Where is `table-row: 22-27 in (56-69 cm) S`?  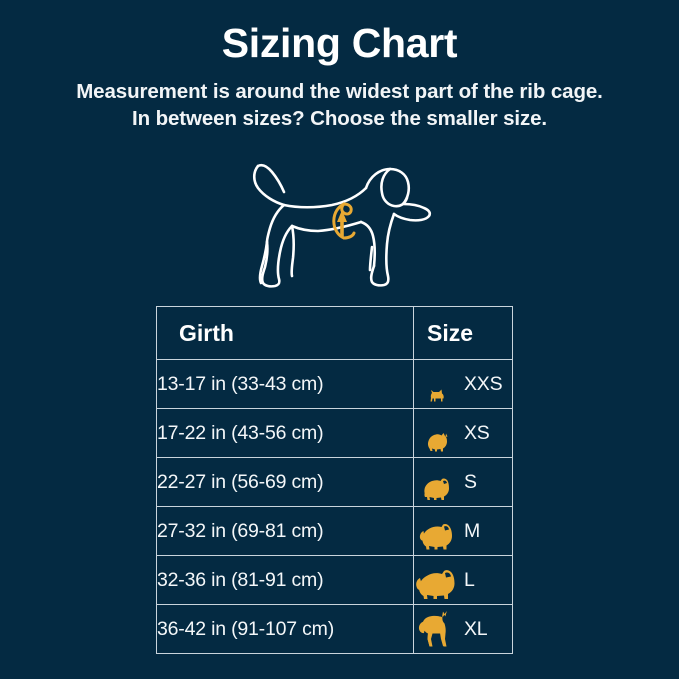 table-row: 22-27 in (56-69 cm) S is located at coordinates (334, 482).